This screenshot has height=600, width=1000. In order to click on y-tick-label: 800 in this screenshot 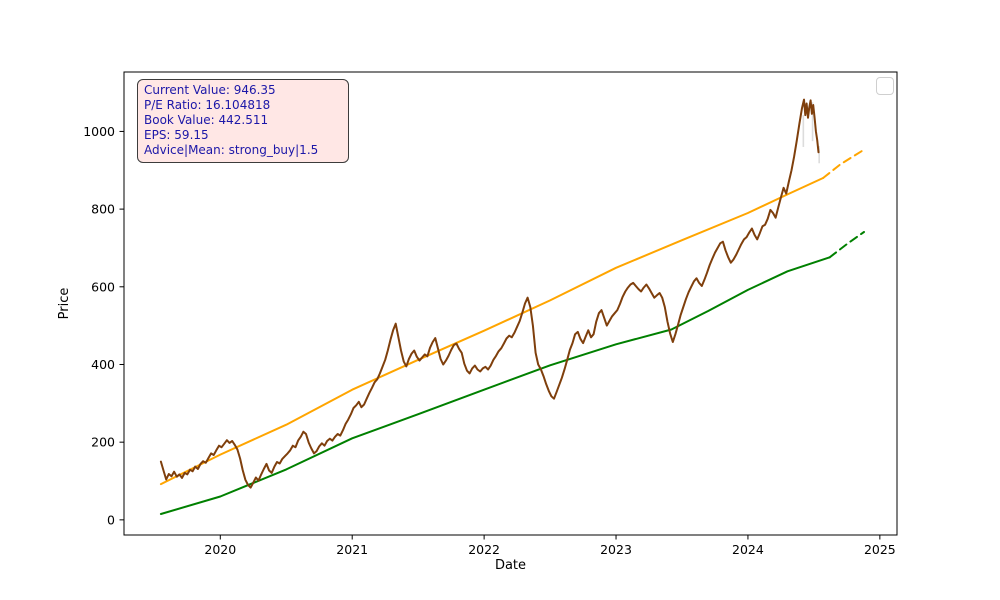, I will do `click(103, 209)`.